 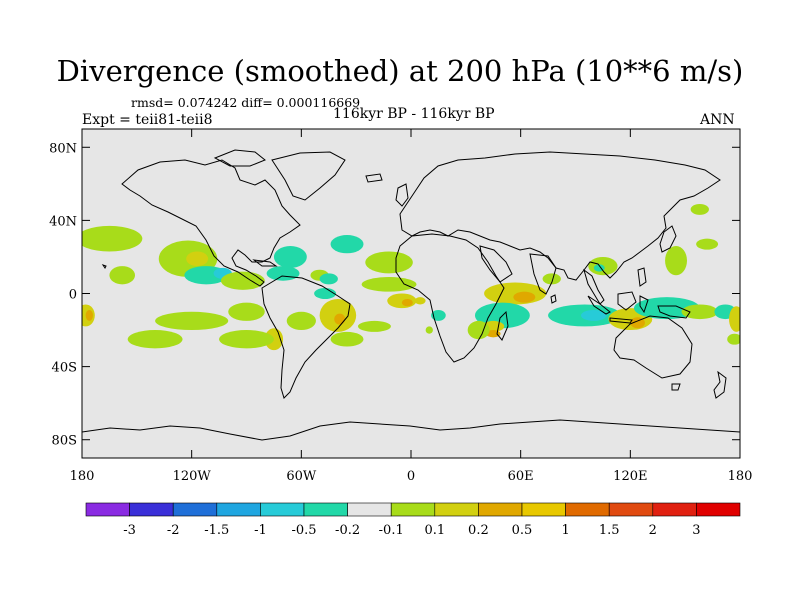 I want to click on coast-south-america, so click(x=306, y=337).